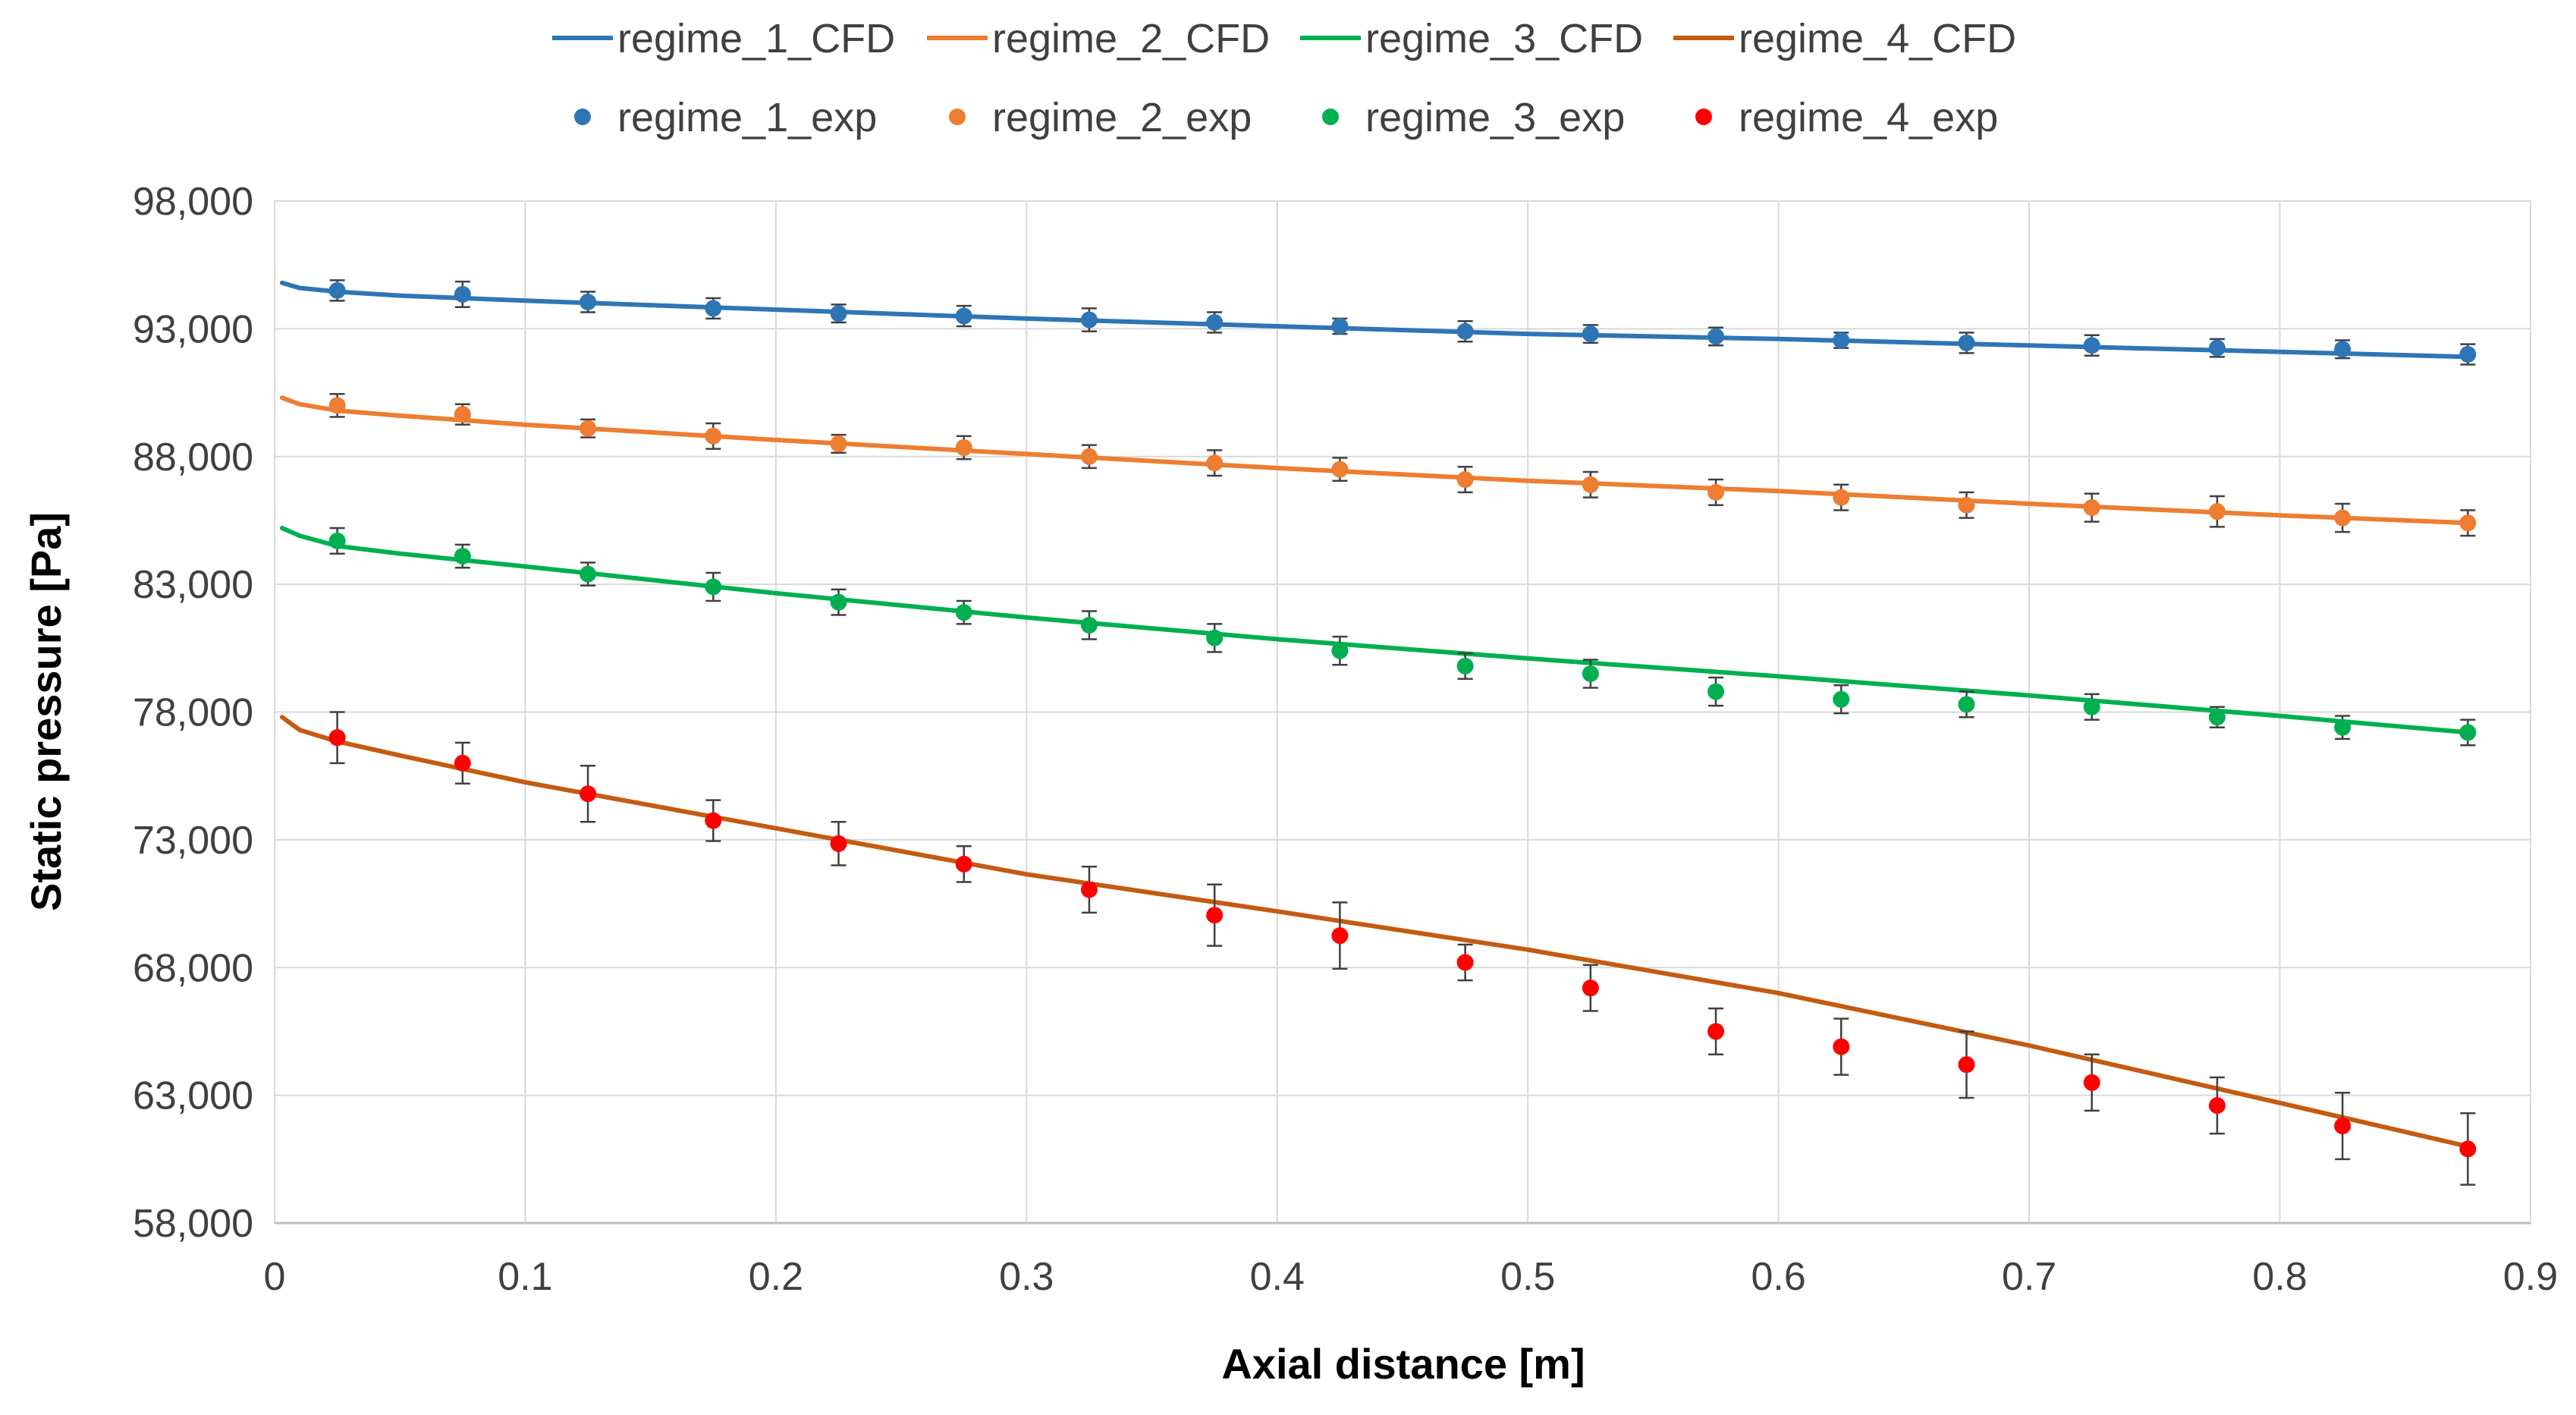  I want to click on x-tick-label: 0.9, so click(2530, 1277).